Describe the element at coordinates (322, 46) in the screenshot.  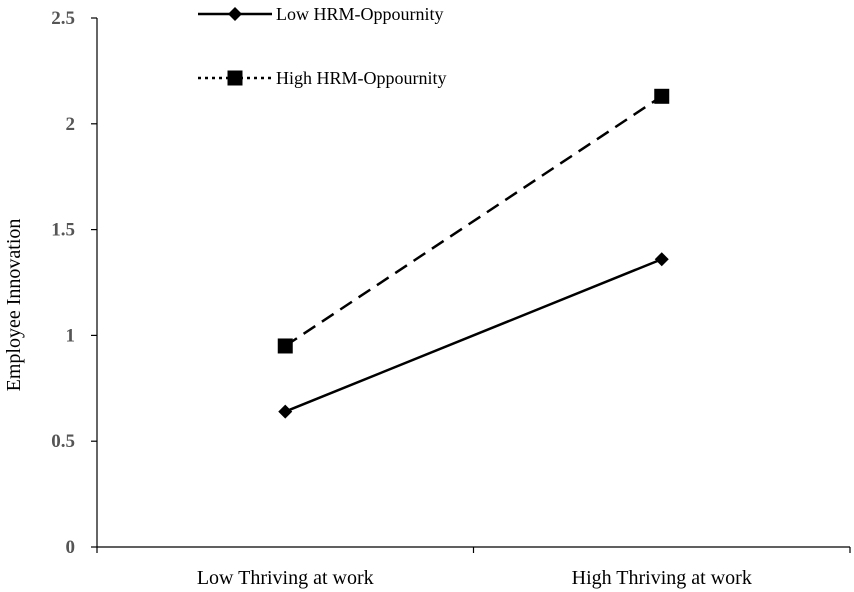
I see `legend: Low HRM-Oppournity High HRM-Oppournity` at that location.